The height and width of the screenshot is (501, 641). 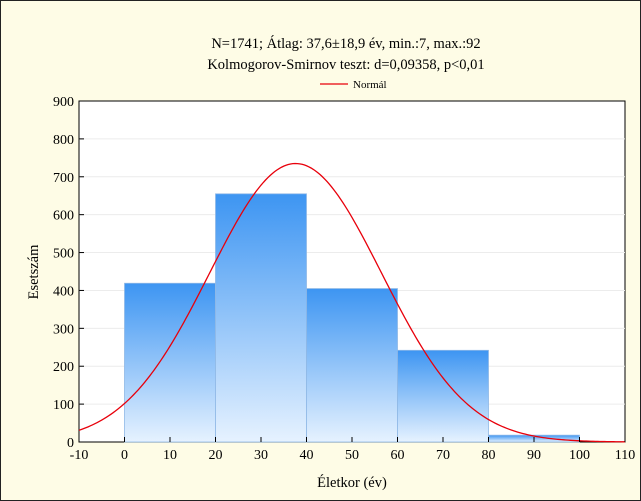 What do you see at coordinates (63, 329) in the screenshot?
I see `y-tick-label: 300` at bounding box center [63, 329].